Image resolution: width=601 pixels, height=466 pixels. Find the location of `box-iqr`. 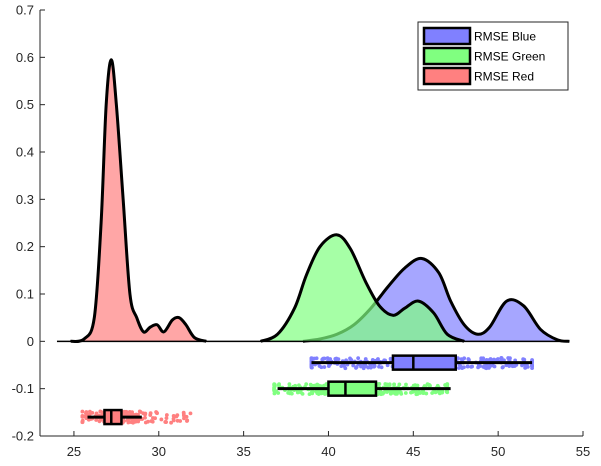

box-iqr is located at coordinates (352, 388).